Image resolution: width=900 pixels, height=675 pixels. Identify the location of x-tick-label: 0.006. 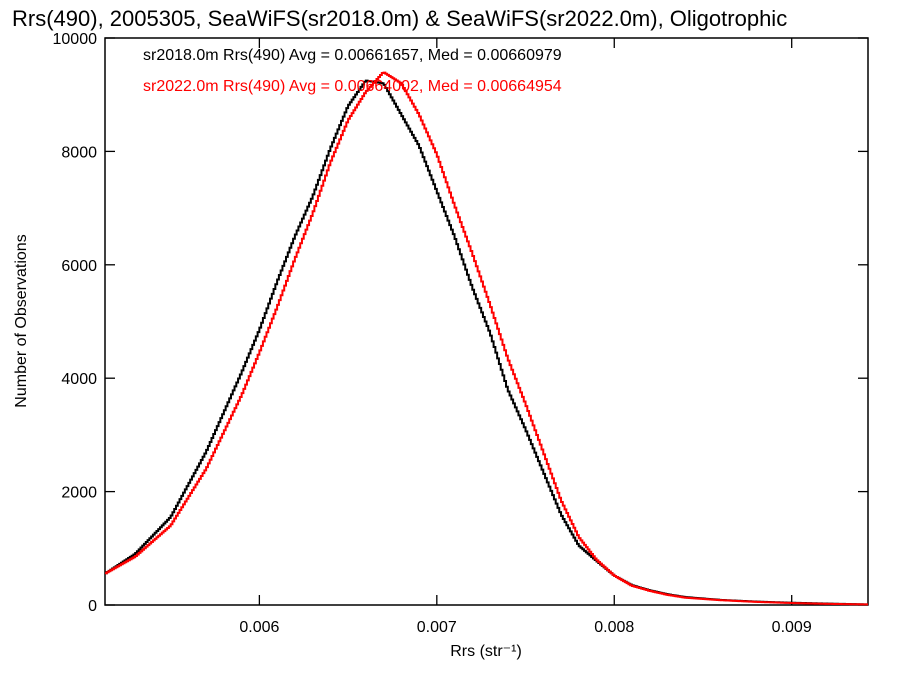
(259, 627).